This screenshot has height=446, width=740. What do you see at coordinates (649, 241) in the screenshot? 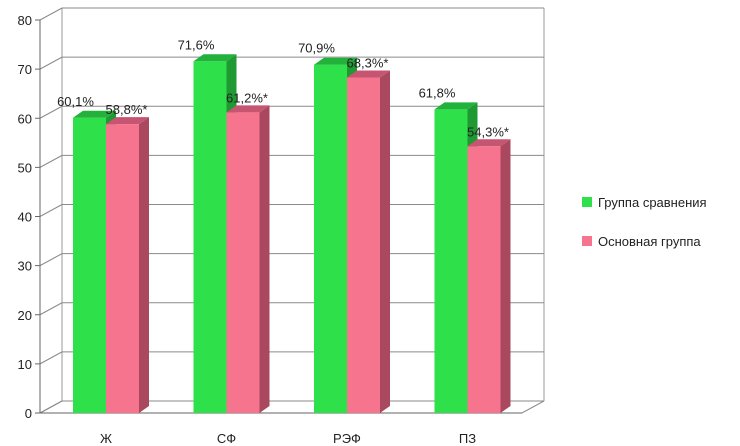
I see `legend-label-main: Основная группа` at bounding box center [649, 241].